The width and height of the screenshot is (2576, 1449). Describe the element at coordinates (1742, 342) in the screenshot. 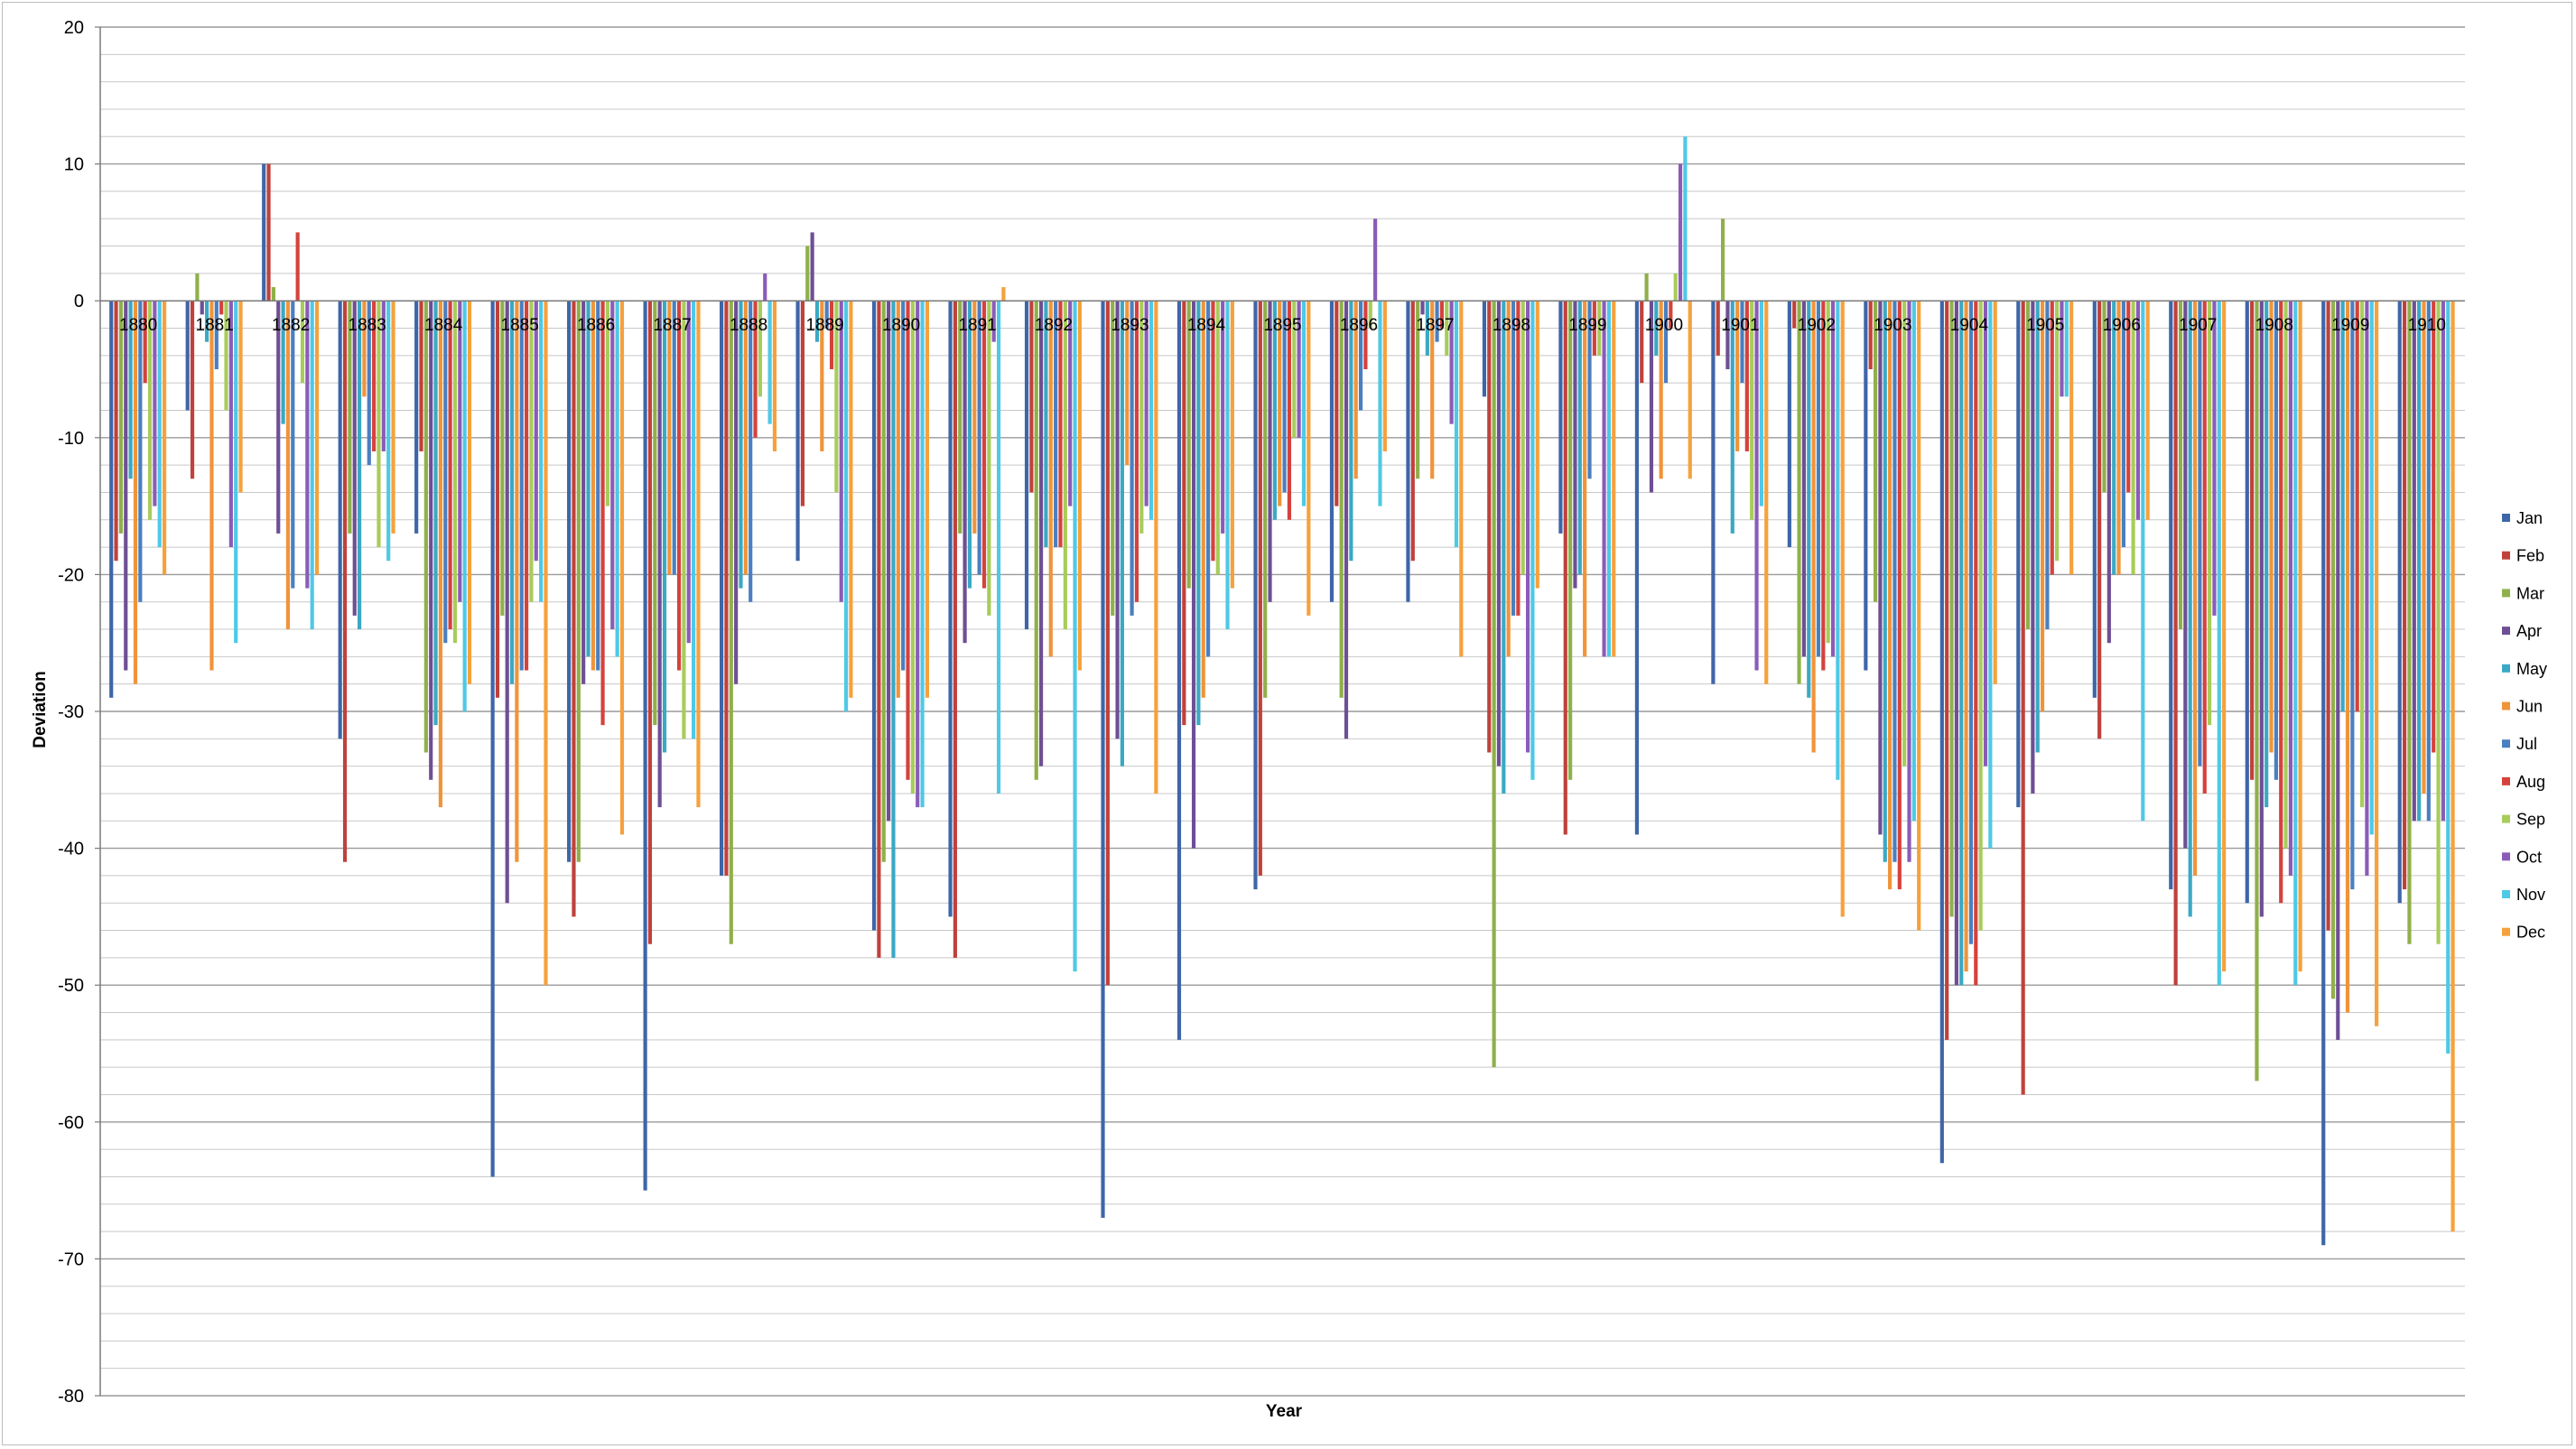

I see `bar-jul-1901` at that location.